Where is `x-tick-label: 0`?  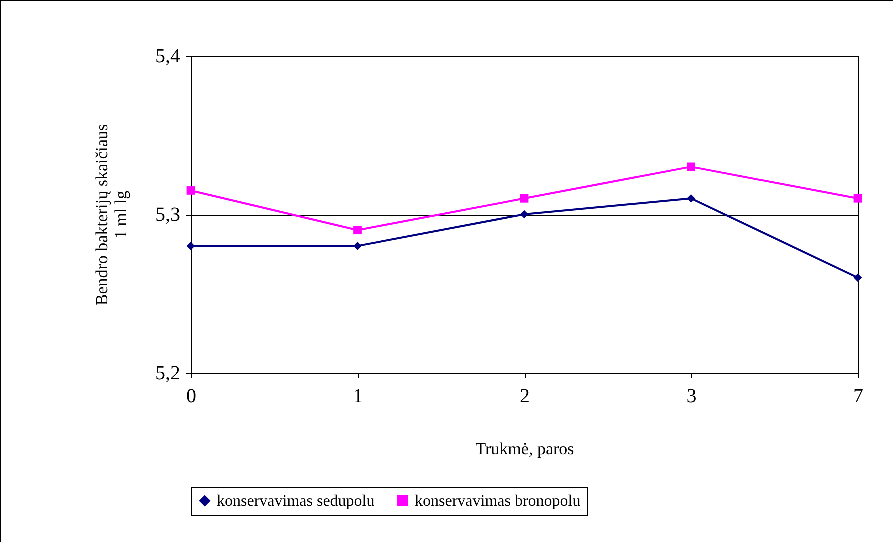 x-tick-label: 0 is located at coordinates (191, 397).